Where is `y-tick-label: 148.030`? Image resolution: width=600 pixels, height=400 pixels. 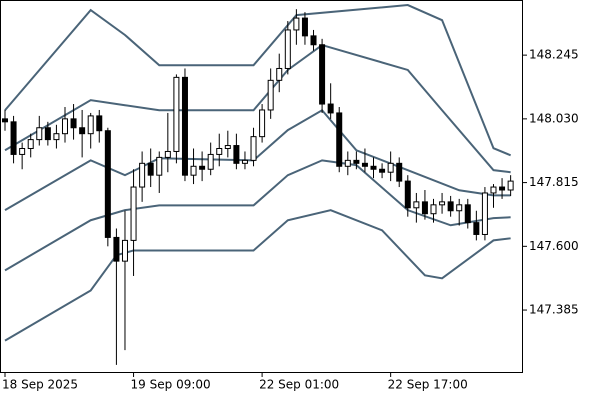 y-tick-label: 148.030 is located at coordinates (554, 118).